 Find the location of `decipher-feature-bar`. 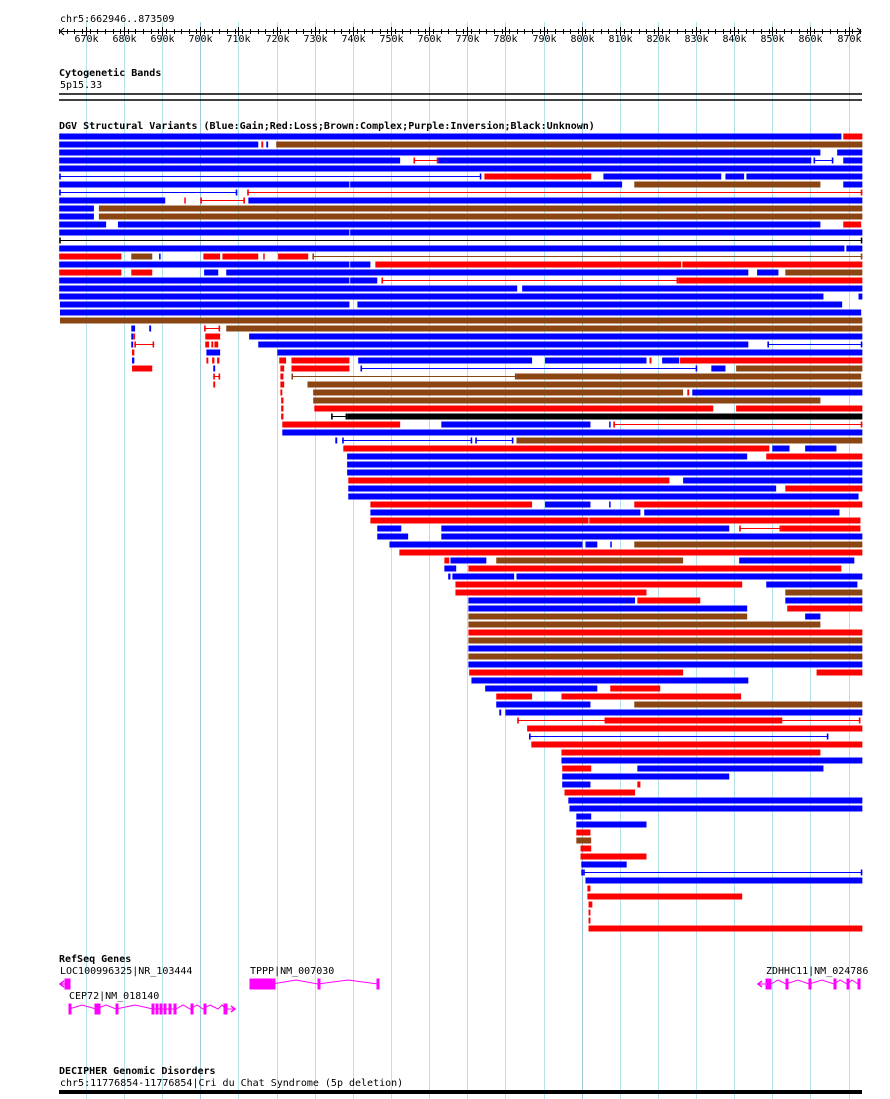

decipher-feature-bar is located at coordinates (460, 1092).